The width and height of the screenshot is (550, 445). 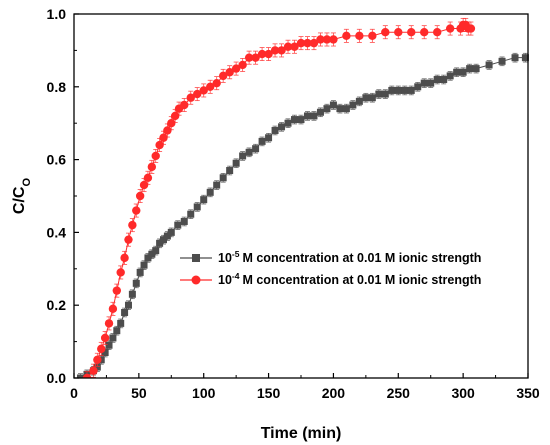 What do you see at coordinates (57, 232) in the screenshot?
I see `y-tick-label: 0.4` at bounding box center [57, 232].